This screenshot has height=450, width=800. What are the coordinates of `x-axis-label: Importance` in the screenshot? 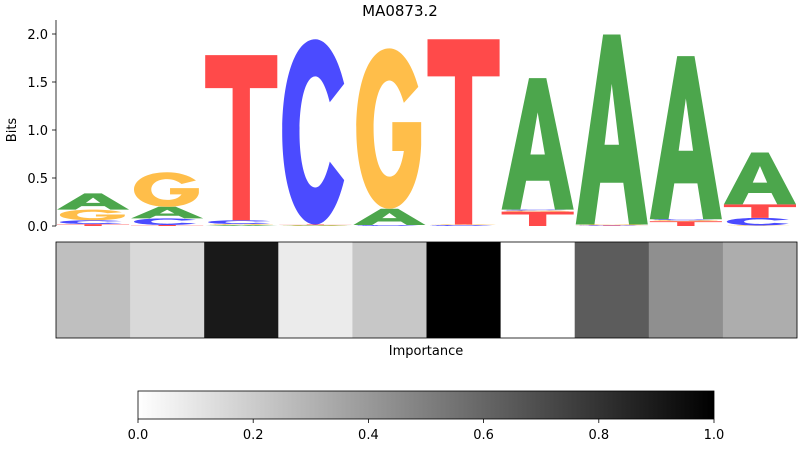 It's located at (426, 351).